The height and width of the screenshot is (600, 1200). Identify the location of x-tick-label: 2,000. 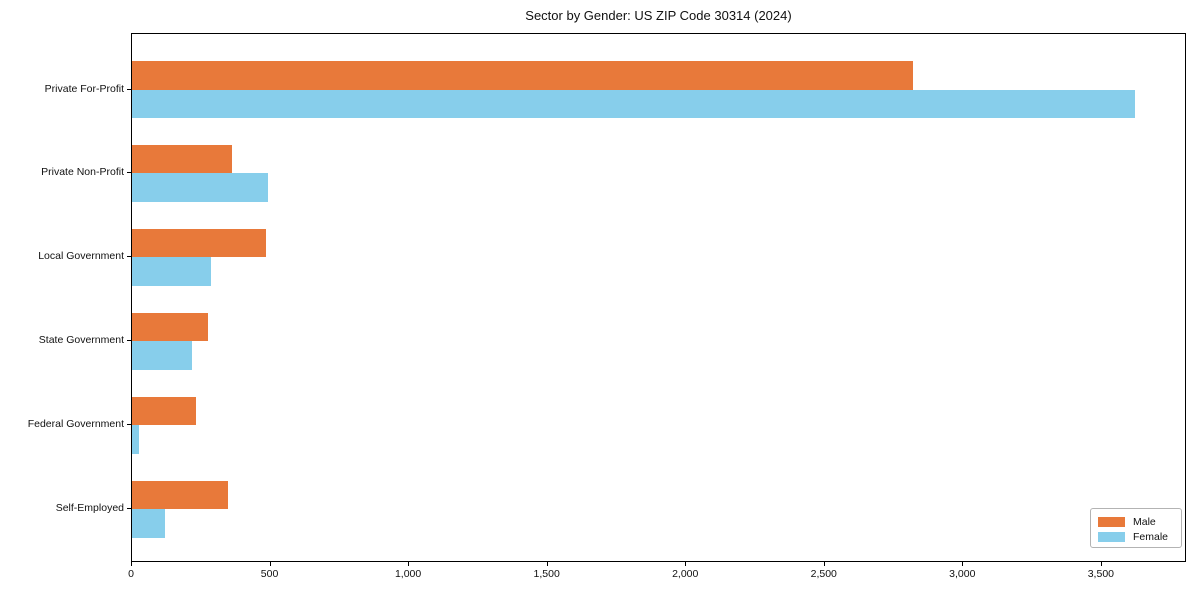
(685, 574).